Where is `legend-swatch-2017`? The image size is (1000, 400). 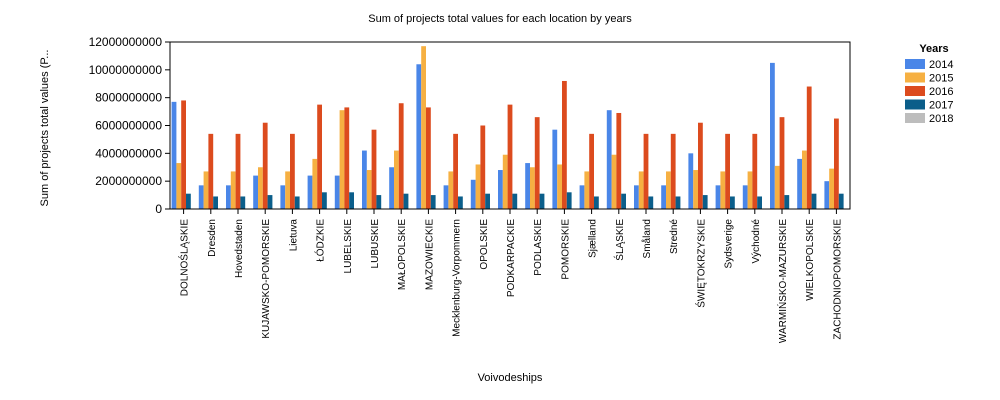 legend-swatch-2017 is located at coordinates (915, 104).